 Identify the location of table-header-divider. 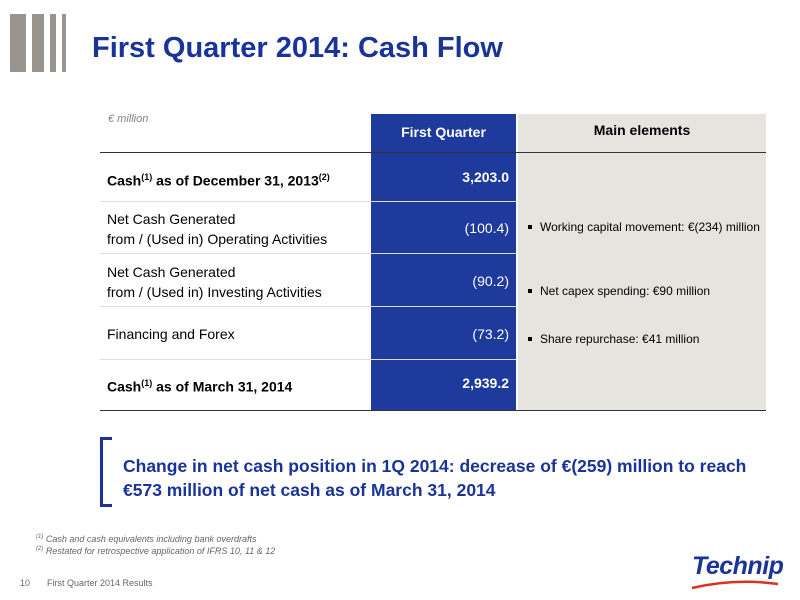
(433, 152).